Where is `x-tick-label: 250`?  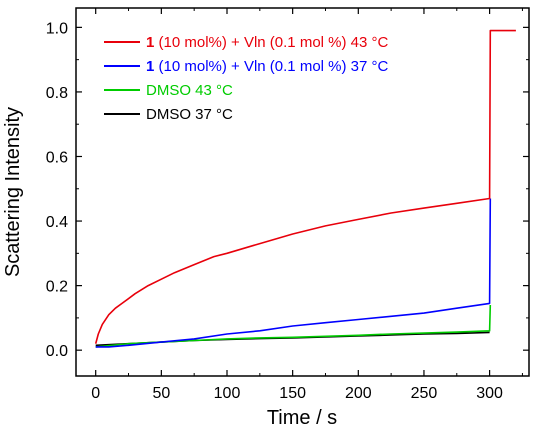 x-tick-label: 250 is located at coordinates (424, 393).